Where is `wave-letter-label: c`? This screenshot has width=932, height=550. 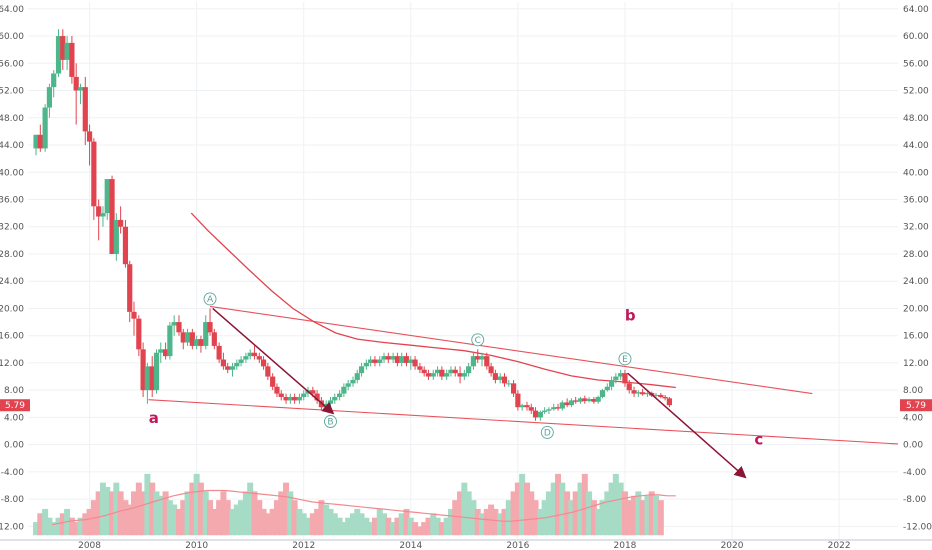
wave-letter-label: c is located at coordinates (758, 440).